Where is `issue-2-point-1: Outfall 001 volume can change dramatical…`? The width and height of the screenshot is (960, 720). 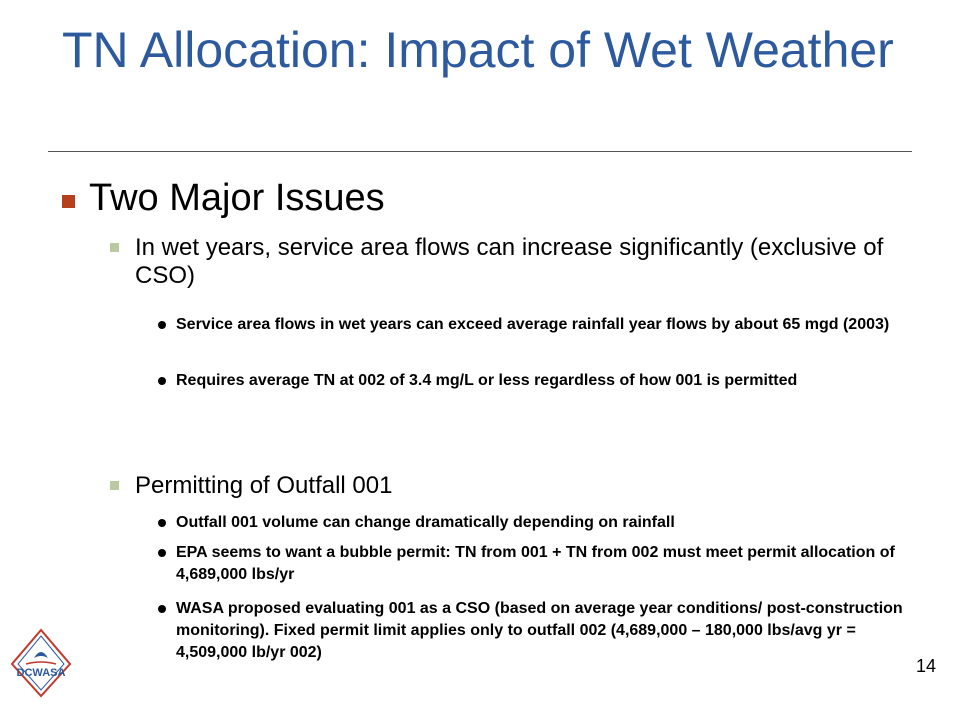 issue-2-point-1: Outfall 001 volume can change dramatical… is located at coordinates (538, 523).